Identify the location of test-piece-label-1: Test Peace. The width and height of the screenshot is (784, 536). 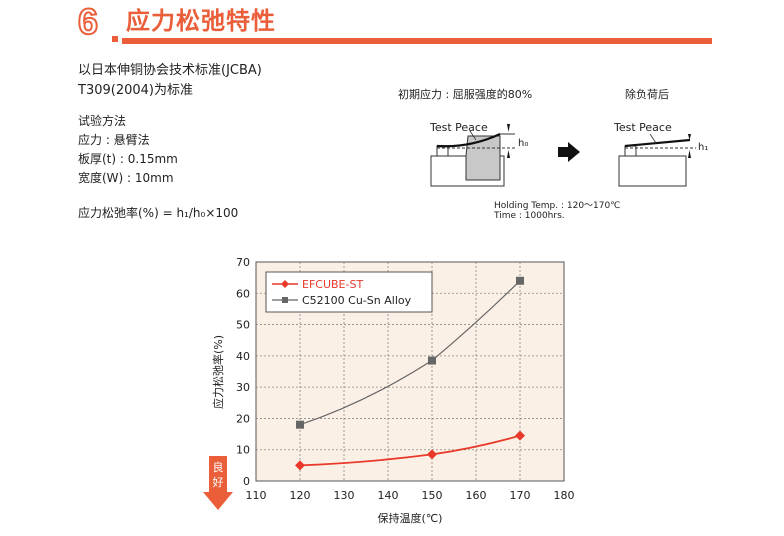
(458, 127).